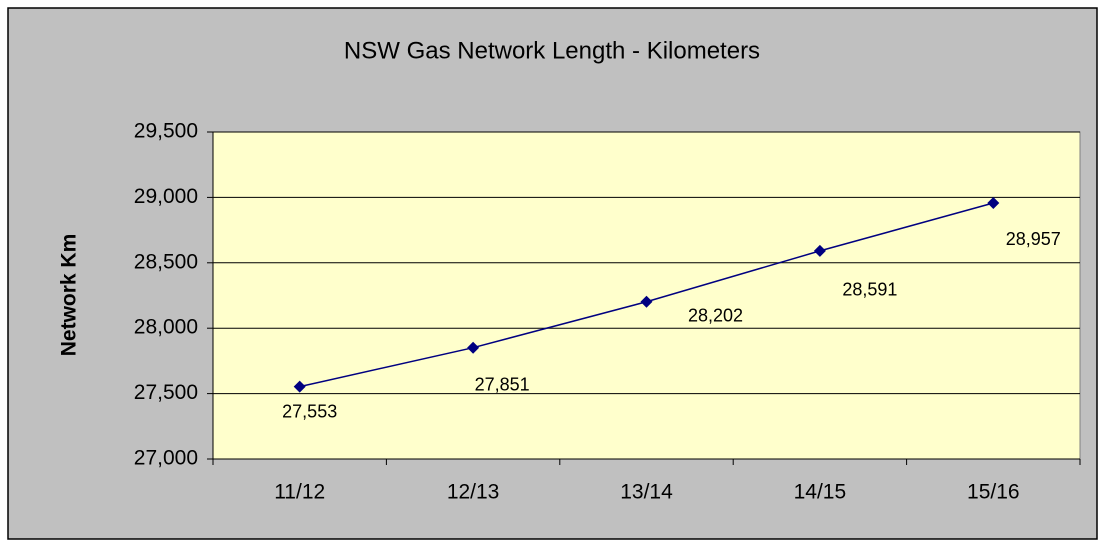 Image resolution: width=1105 pixels, height=547 pixels. Describe the element at coordinates (166, 327) in the screenshot. I see `y-tick-label: 28,000` at that location.